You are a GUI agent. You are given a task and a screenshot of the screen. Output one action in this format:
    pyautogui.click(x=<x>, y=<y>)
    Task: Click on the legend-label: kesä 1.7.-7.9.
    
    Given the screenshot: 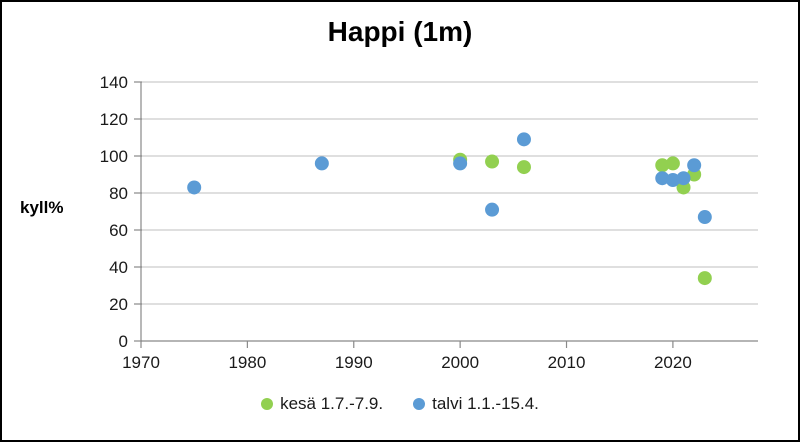 What is the action you would take?
    pyautogui.click(x=332, y=403)
    